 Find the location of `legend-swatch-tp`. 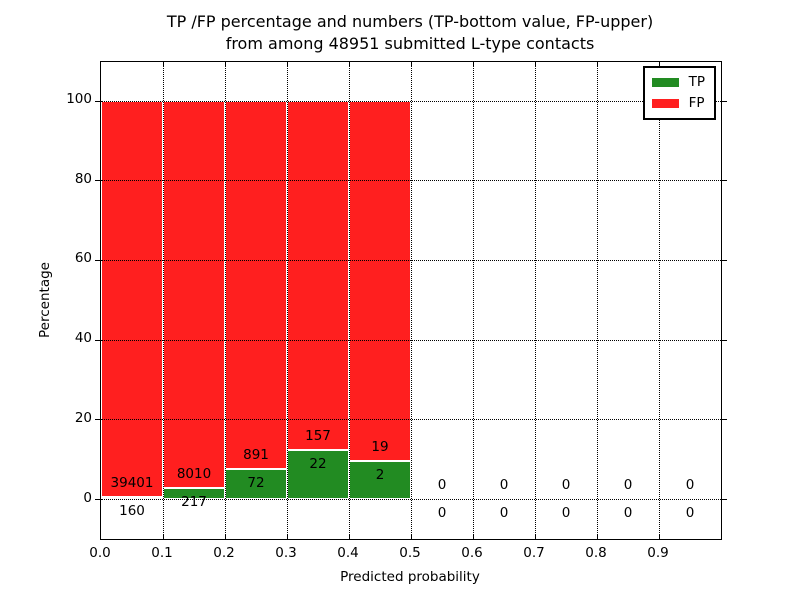

legend-swatch-tp is located at coordinates (665, 82).